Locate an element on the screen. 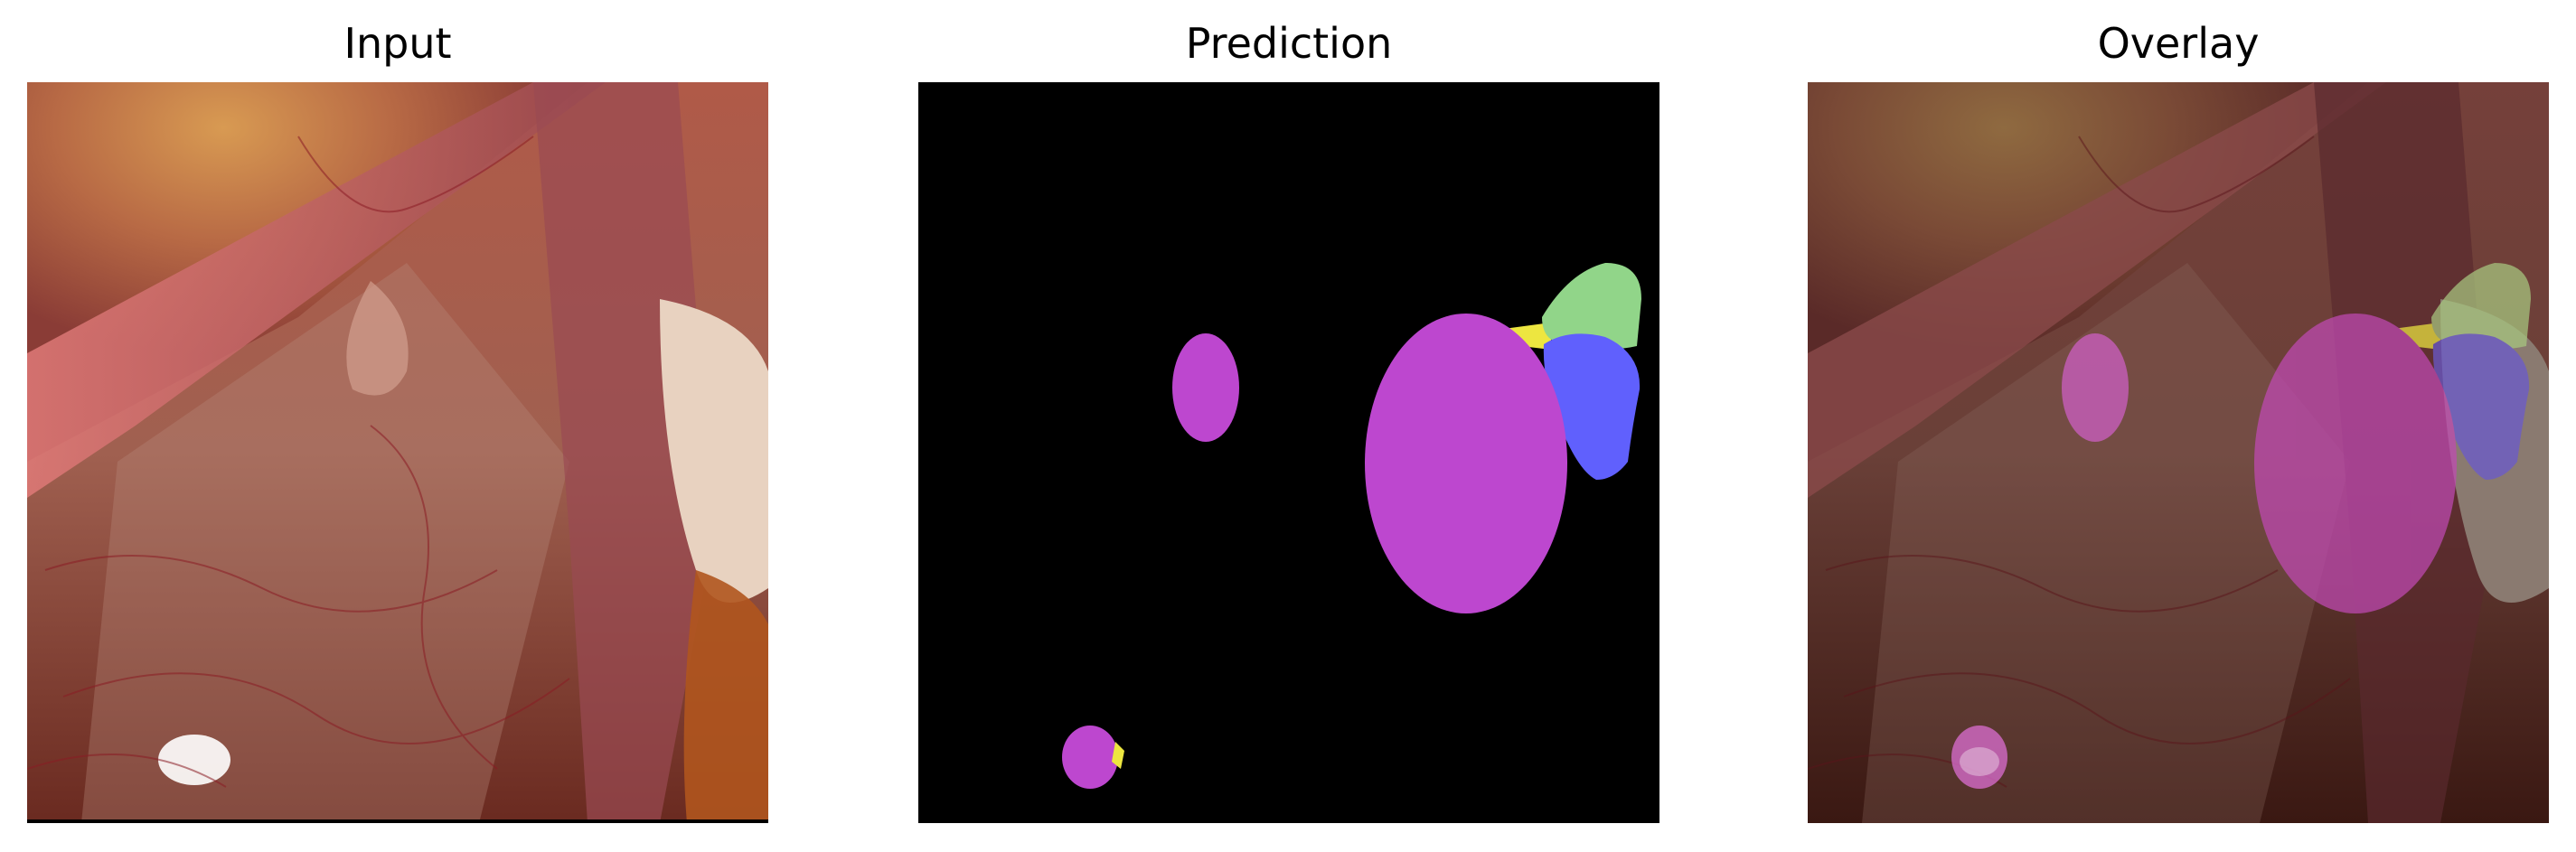 The image size is (2576, 852). large-magenta-segment is located at coordinates (1466, 464).